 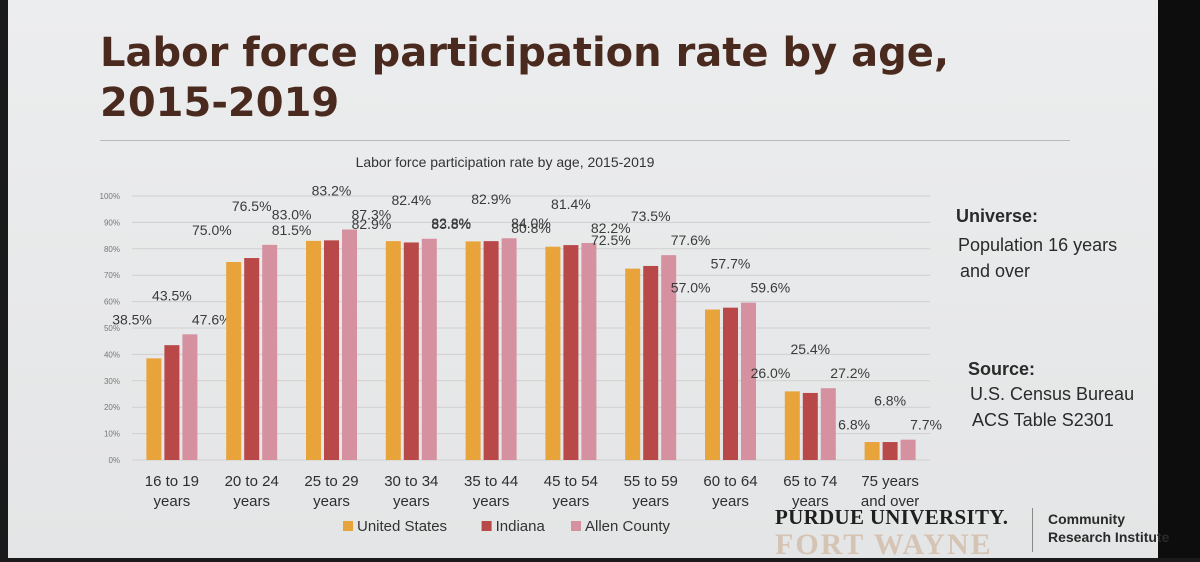 I want to click on source-label: Source:, so click(x=1002, y=369).